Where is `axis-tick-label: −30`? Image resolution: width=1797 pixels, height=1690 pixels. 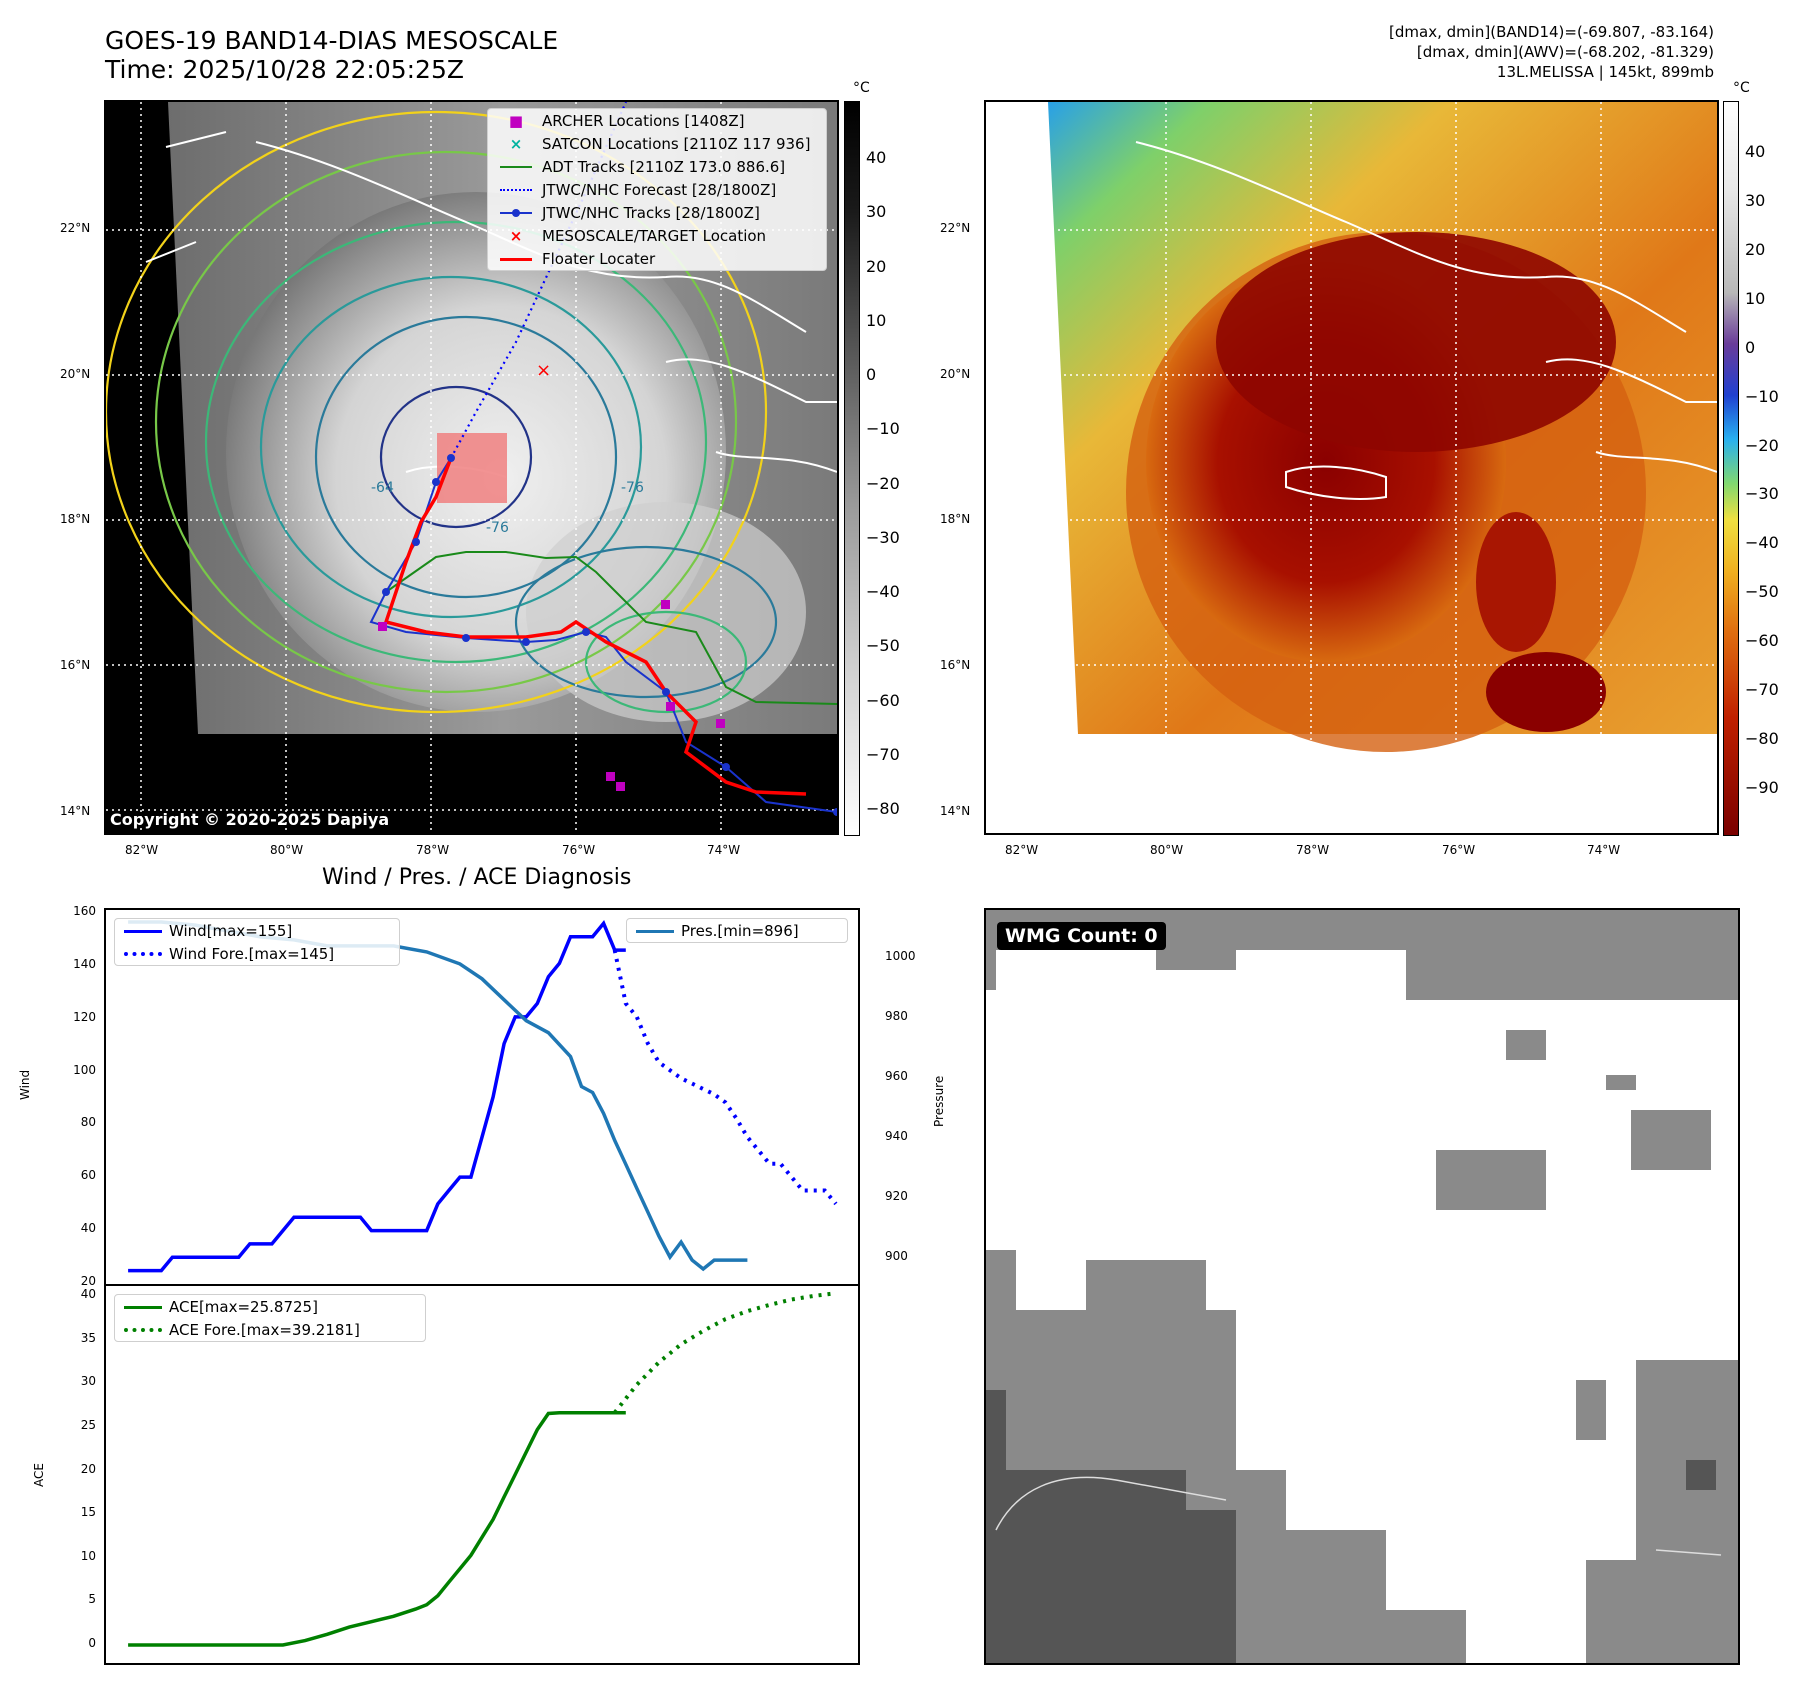
axis-tick-label: −30 is located at coordinates (883, 537).